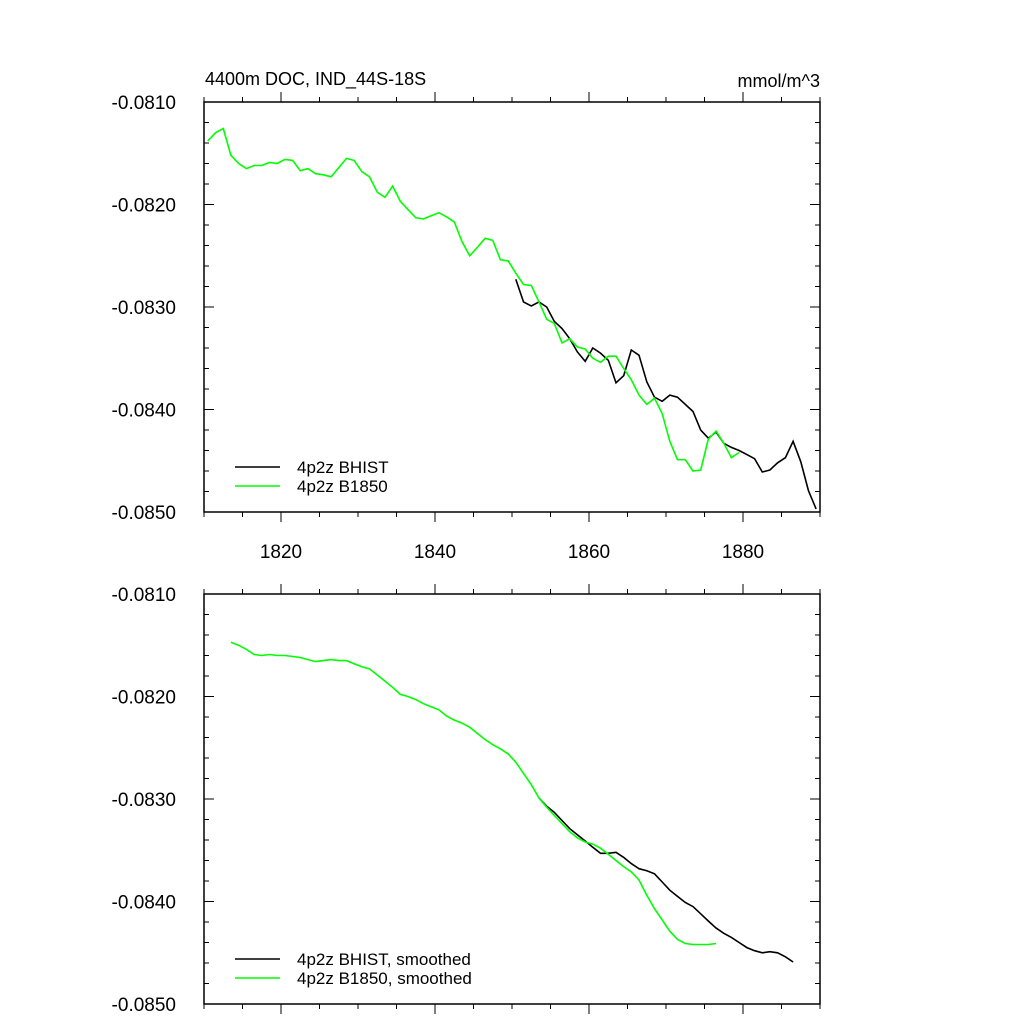 Image resolution: width=1024 pixels, height=1024 pixels. I want to click on legend-label: 4p2z B1850, smoothed, so click(384, 978).